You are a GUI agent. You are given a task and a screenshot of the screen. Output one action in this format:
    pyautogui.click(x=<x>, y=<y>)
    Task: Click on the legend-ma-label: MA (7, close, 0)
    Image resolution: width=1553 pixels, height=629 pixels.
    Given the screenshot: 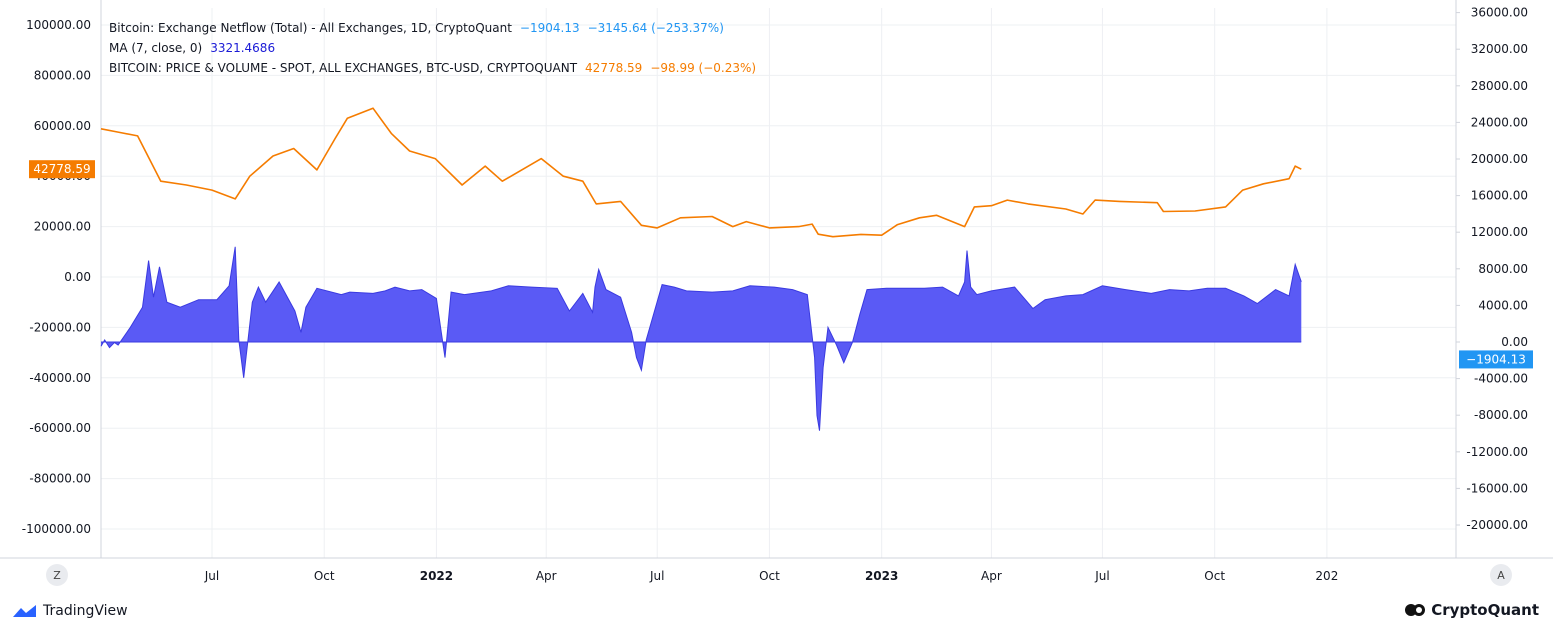 What is the action you would take?
    pyautogui.click(x=156, y=48)
    